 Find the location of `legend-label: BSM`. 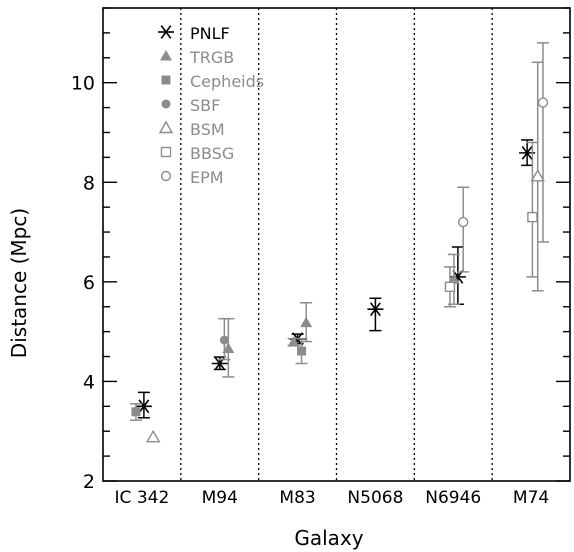

legend-label: BSM is located at coordinates (207, 129).